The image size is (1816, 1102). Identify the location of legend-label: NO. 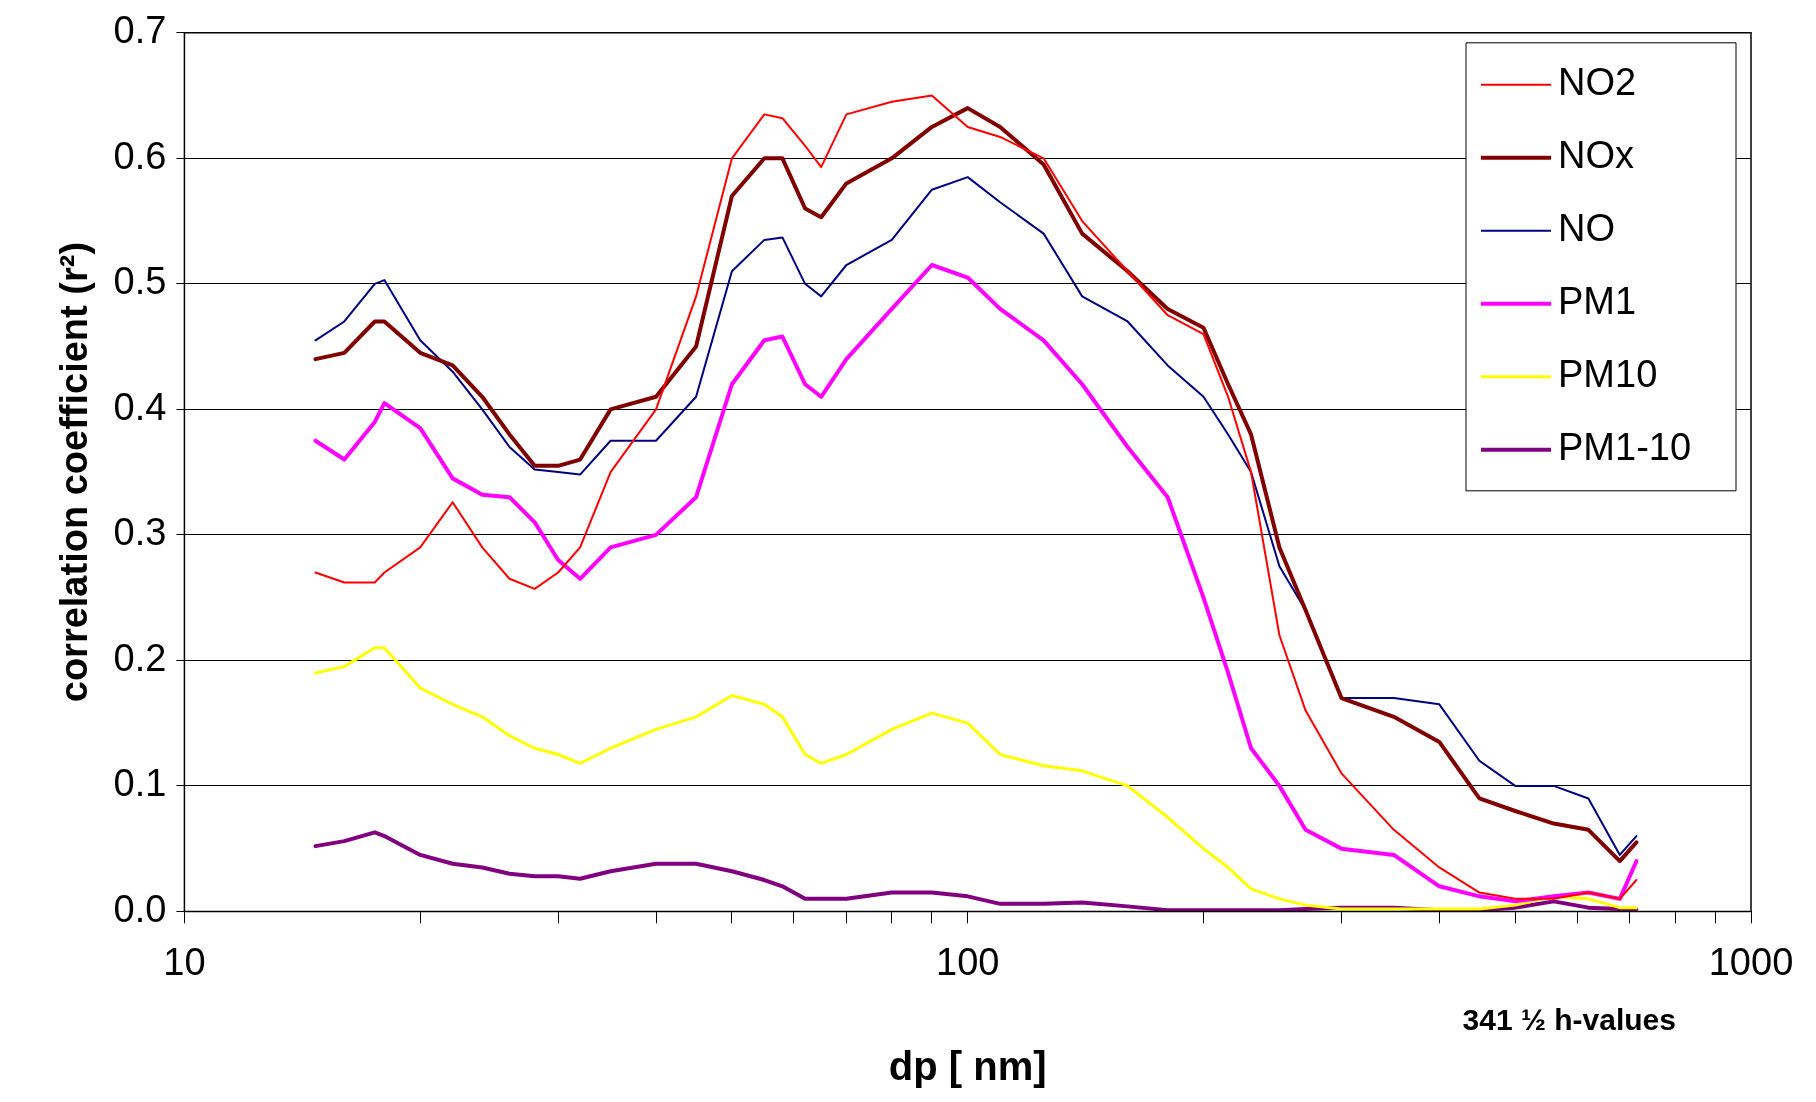
(1586, 228).